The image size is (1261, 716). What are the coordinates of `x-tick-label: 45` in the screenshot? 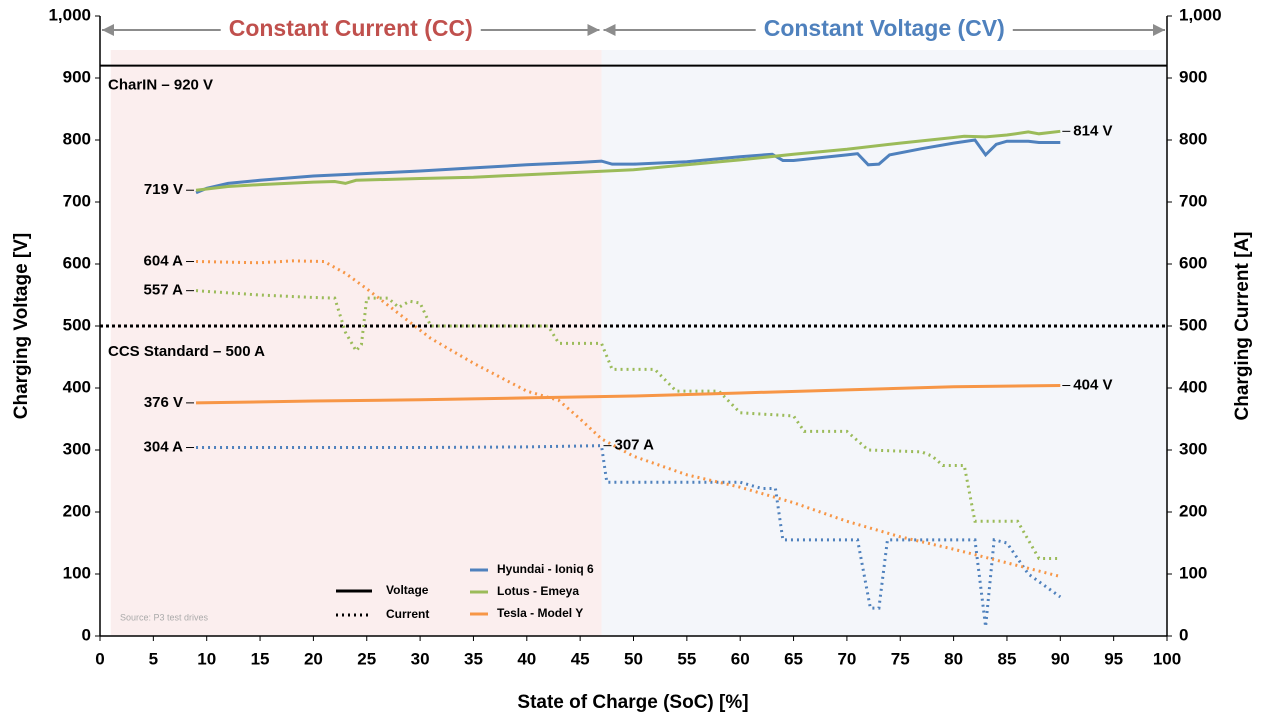 It's located at (580, 658).